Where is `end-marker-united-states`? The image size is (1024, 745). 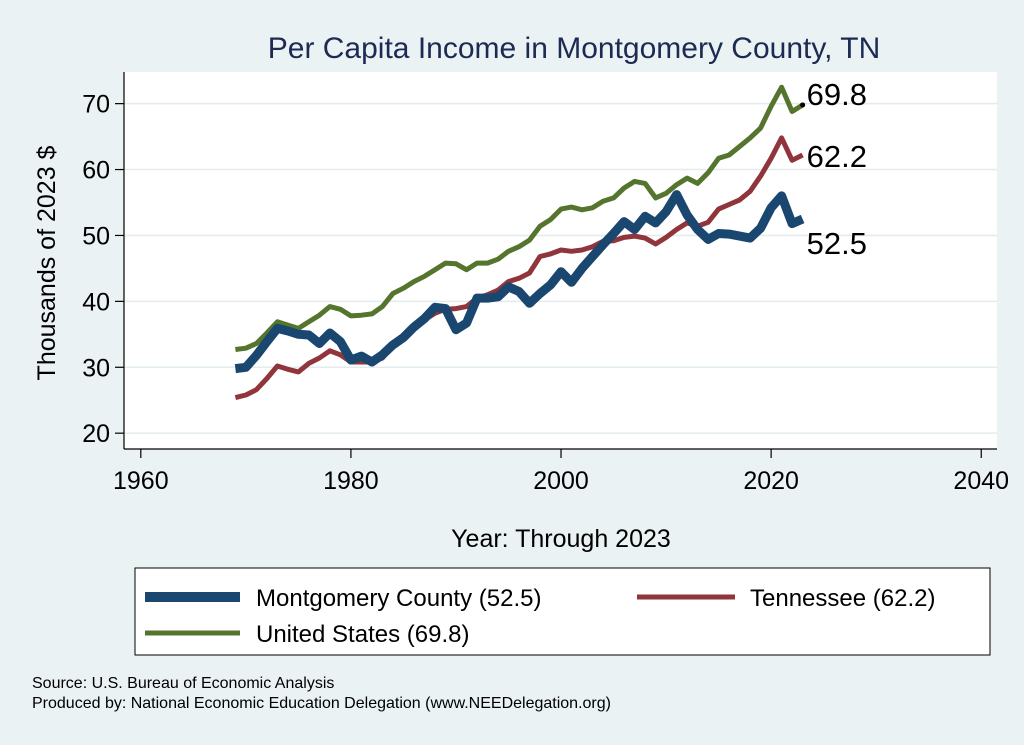
end-marker-united-states is located at coordinates (803, 105).